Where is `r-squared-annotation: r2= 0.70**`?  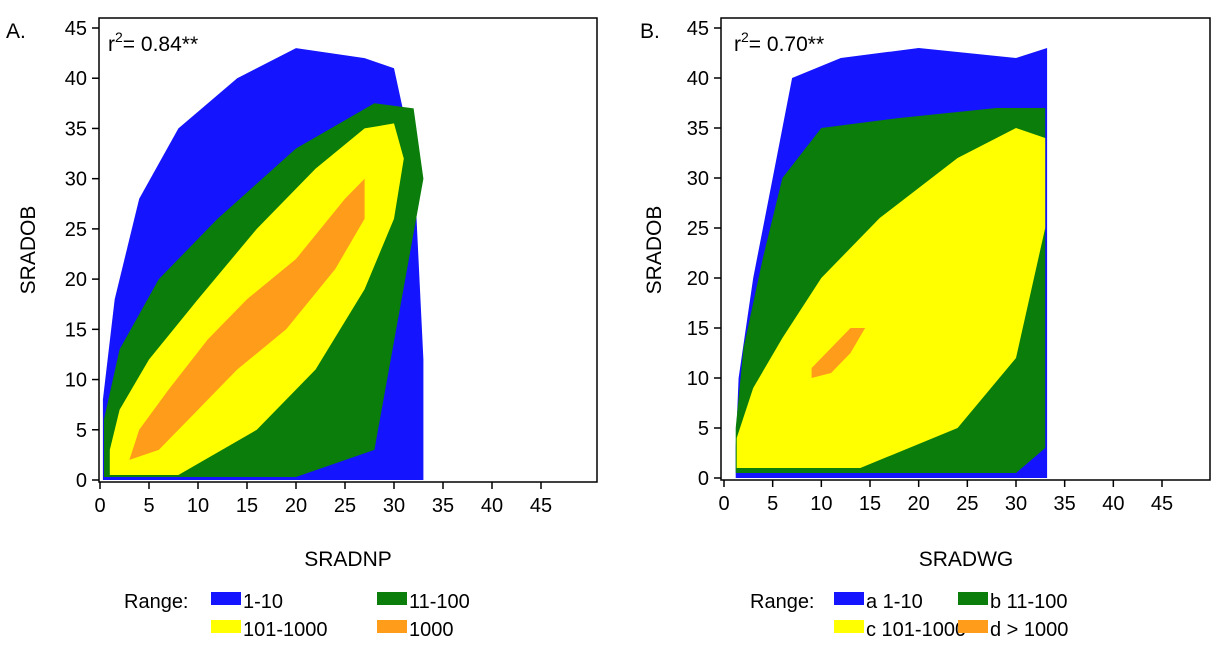 r-squared-annotation: r2= 0.70** is located at coordinates (779, 42).